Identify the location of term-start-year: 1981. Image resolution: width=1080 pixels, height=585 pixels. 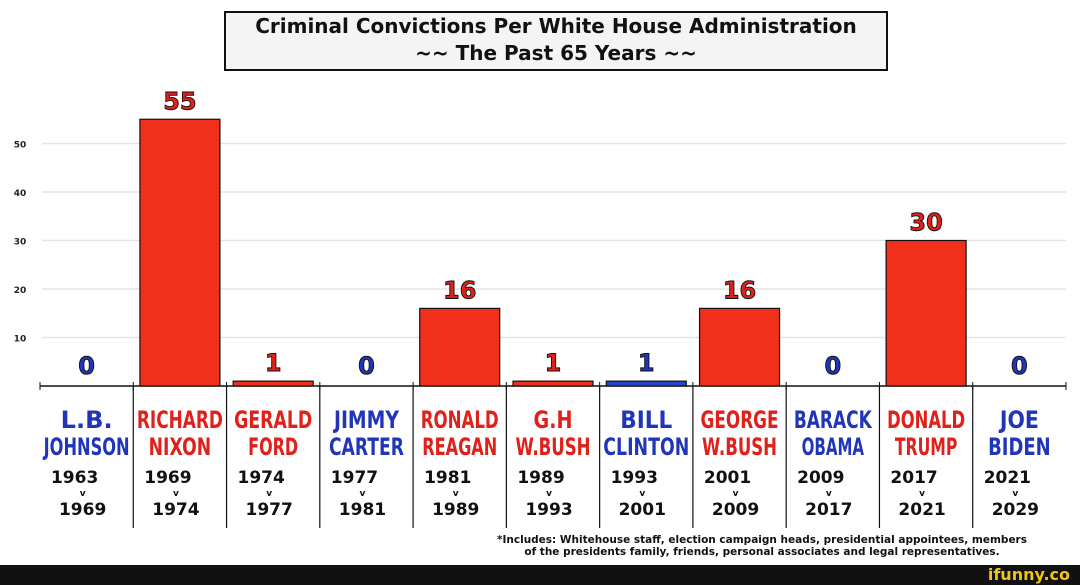
(447, 478).